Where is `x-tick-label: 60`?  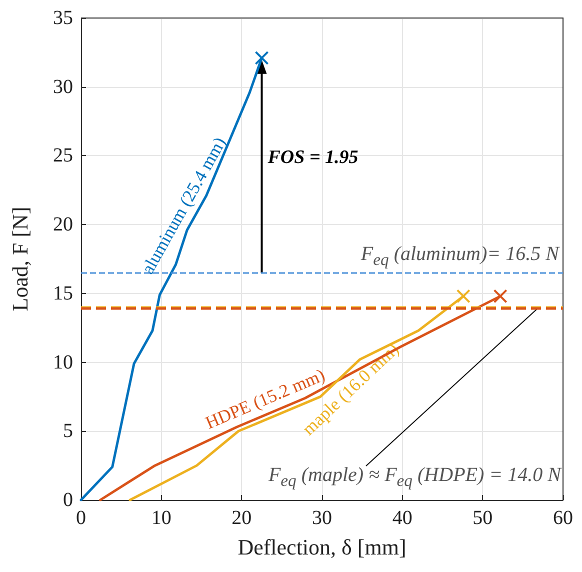
x-tick-label: 60 is located at coordinates (563, 518).